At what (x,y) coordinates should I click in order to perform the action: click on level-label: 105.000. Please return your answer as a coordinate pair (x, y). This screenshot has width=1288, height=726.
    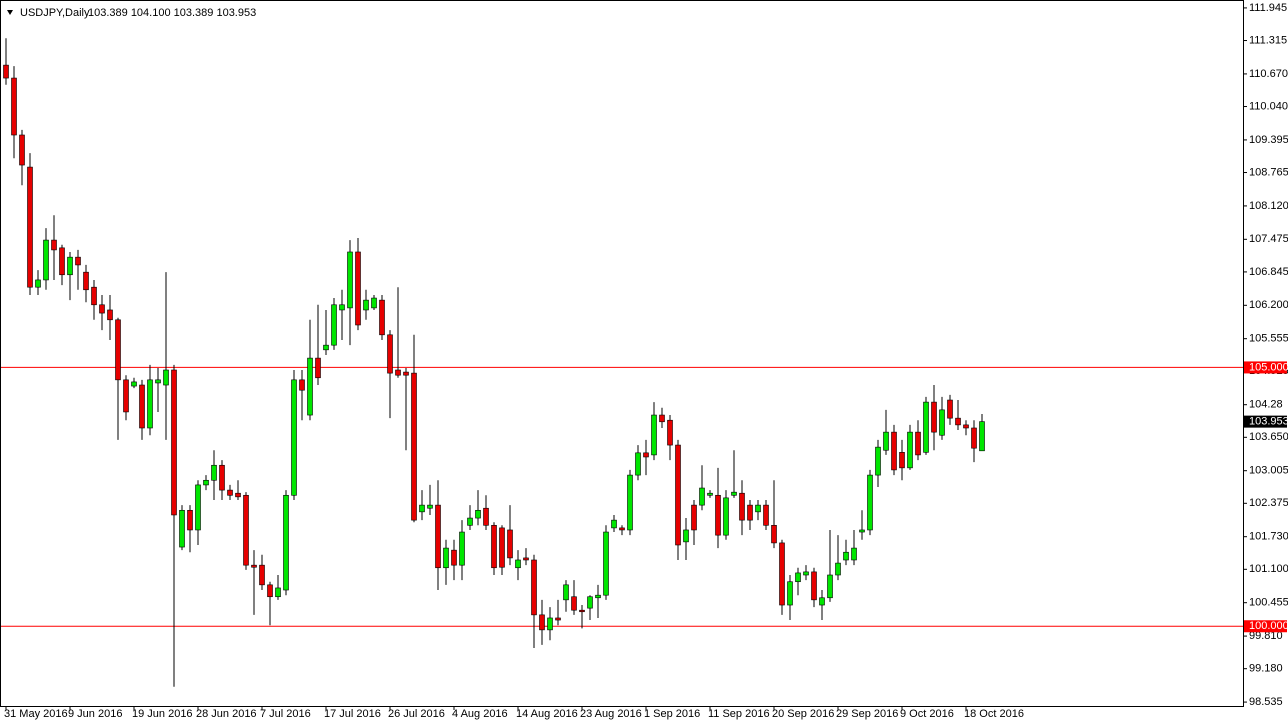
    Looking at the image, I should click on (1268, 367).